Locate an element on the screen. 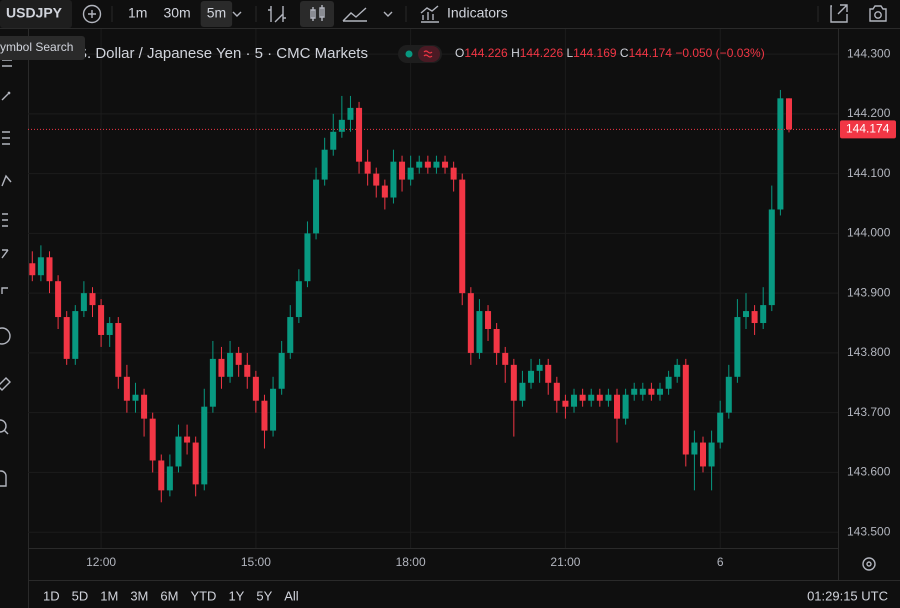  symbol-name: USDJPY is located at coordinates (34, 13).